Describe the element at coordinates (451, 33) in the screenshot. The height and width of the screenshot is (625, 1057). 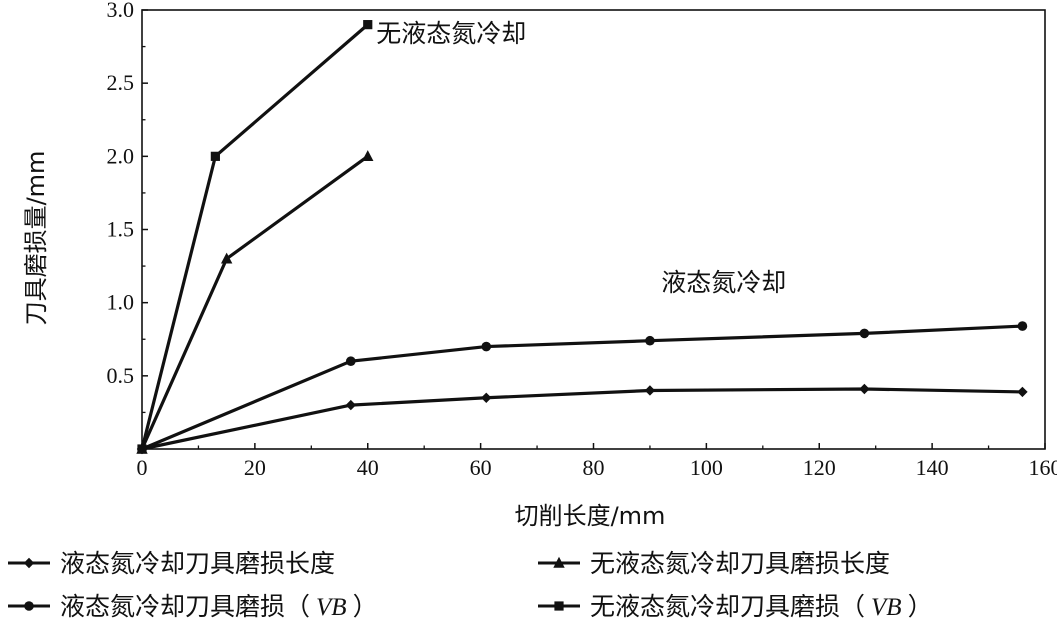
I see `annot-no-ln2: 无液态氮冷却` at that location.